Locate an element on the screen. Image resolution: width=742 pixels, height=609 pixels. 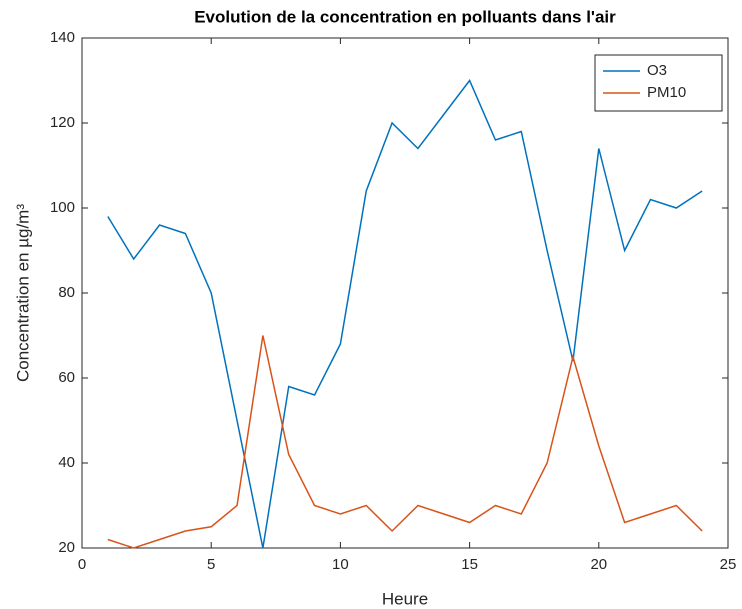
y-axis-label: Concentration en µg/m³ is located at coordinates (22, 293).